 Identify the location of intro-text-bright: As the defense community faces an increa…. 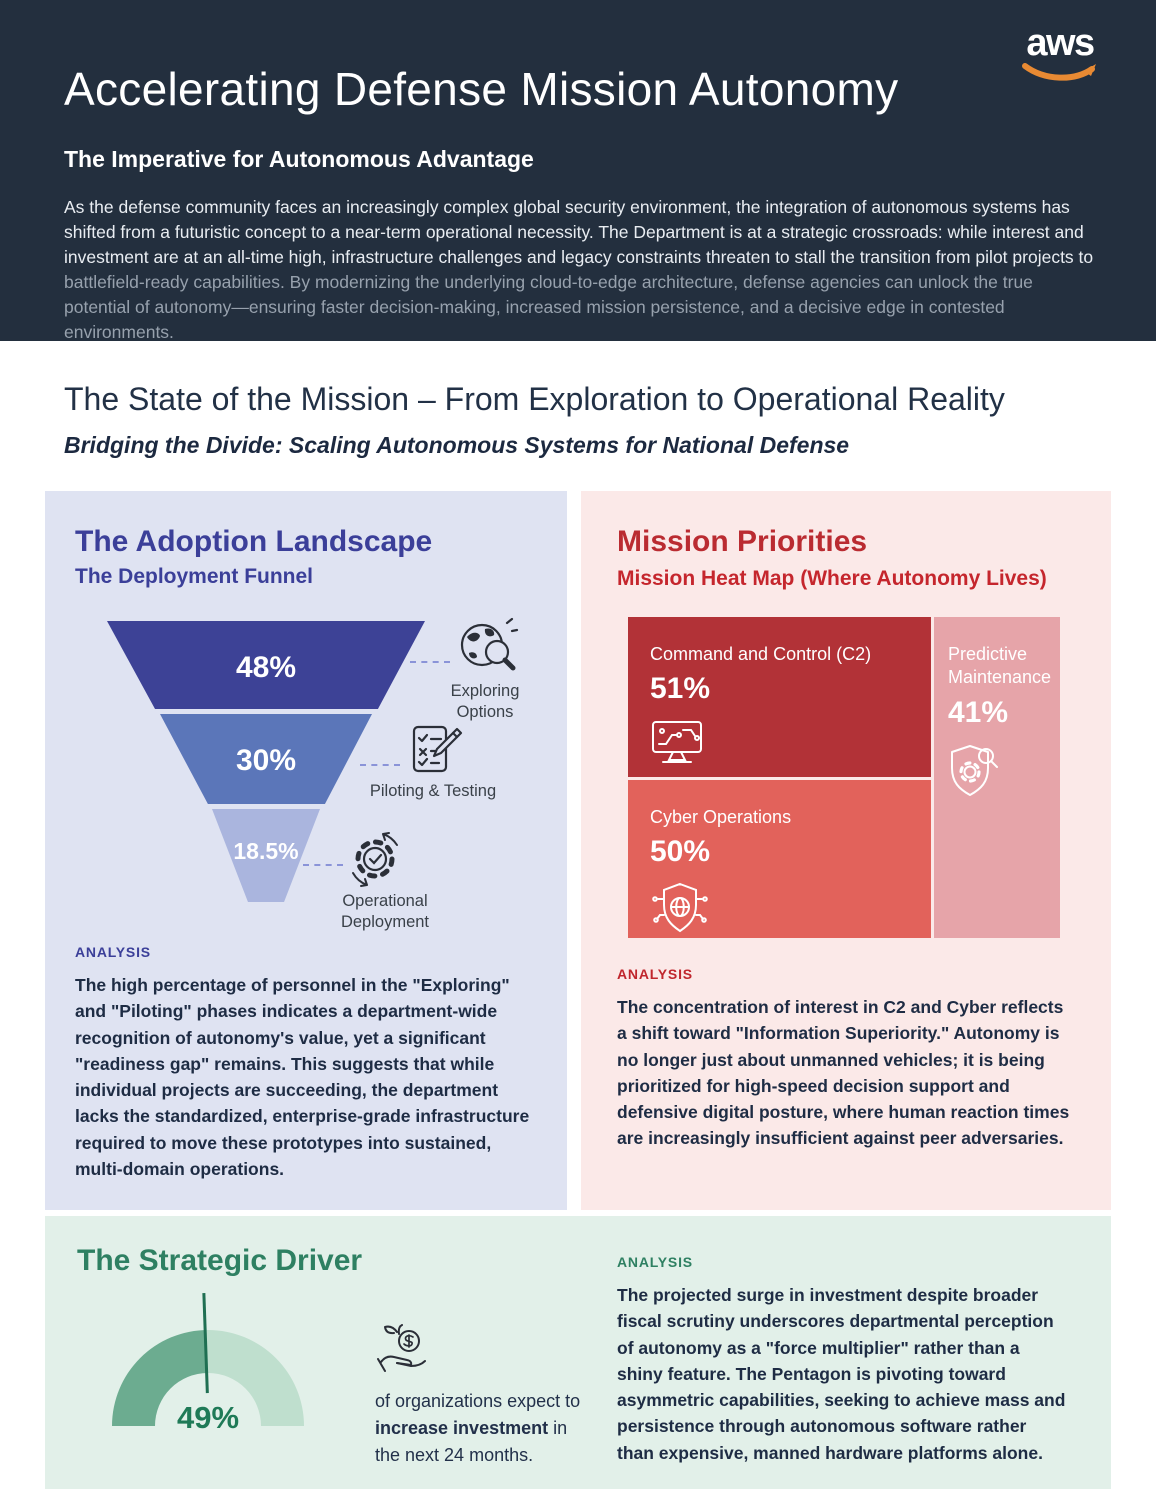
(579, 232).